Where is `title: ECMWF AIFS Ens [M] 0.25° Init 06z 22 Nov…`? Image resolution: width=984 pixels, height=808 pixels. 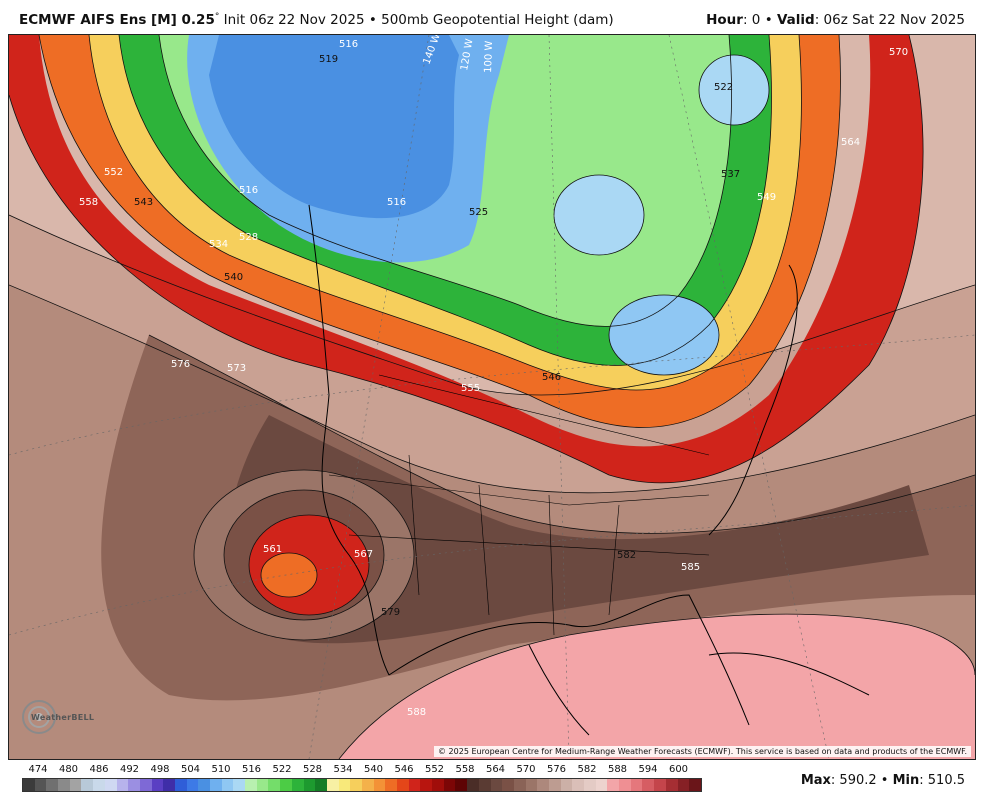
title: ECMWF AIFS Ens [M] 0.25° Init 06z 22 Nov… is located at coordinates (316, 20).